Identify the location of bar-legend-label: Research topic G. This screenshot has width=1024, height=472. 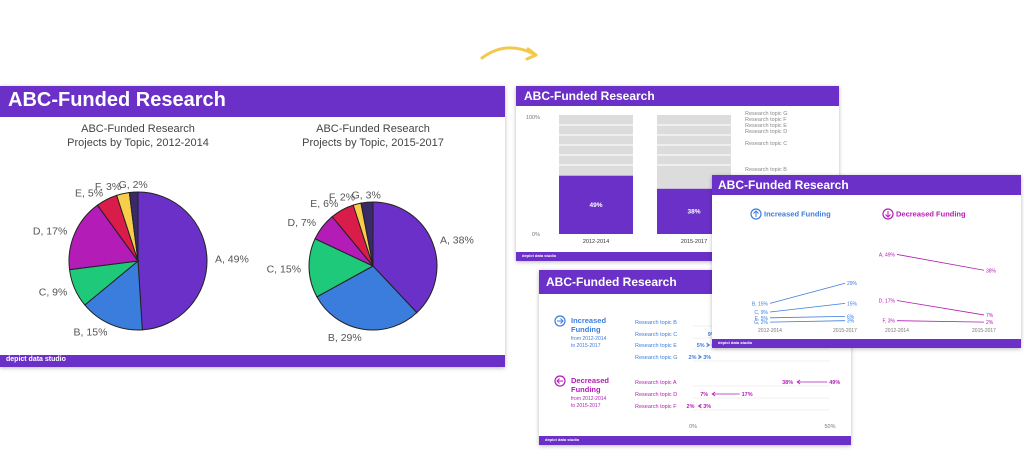
(766, 114).